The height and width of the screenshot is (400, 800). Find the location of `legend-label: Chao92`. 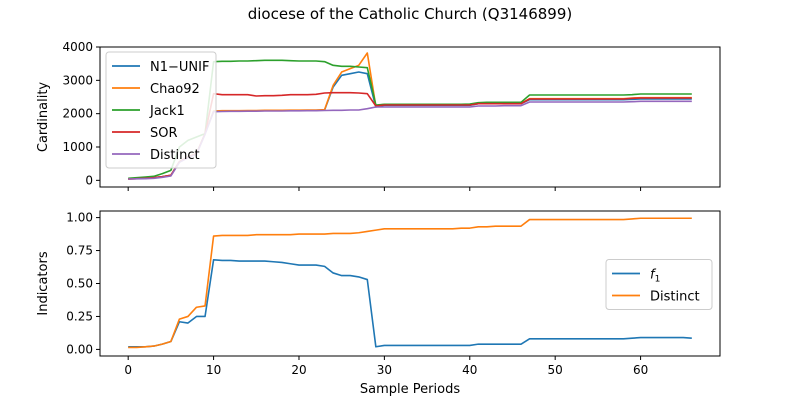

legend-label: Chao92 is located at coordinates (175, 89).